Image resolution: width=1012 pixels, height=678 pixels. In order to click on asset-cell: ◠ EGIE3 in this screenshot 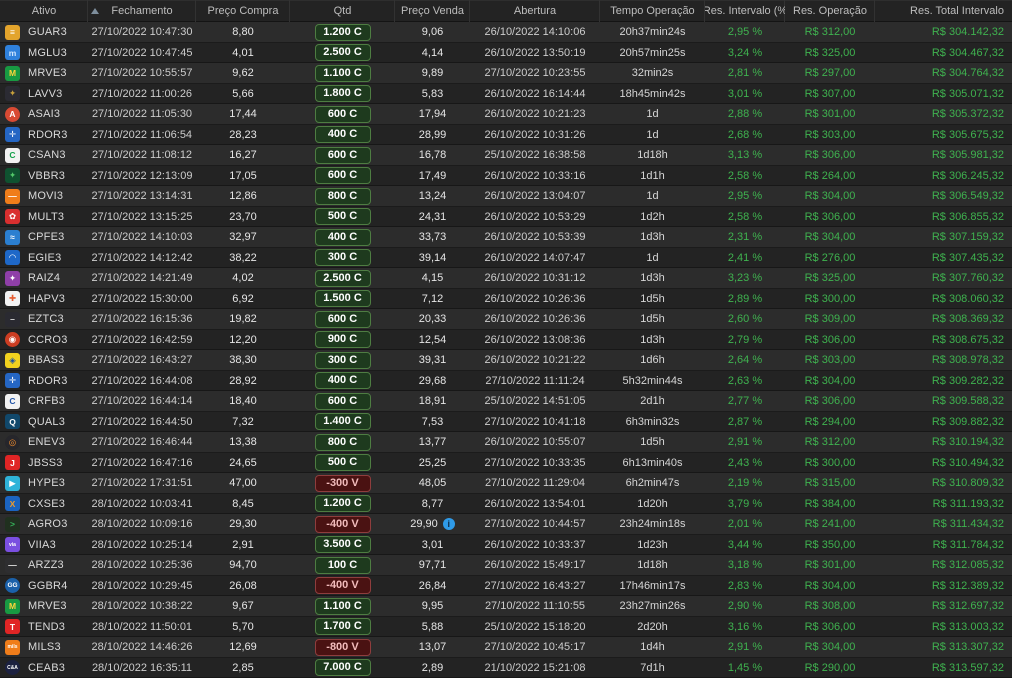, I will do `click(44, 258)`.